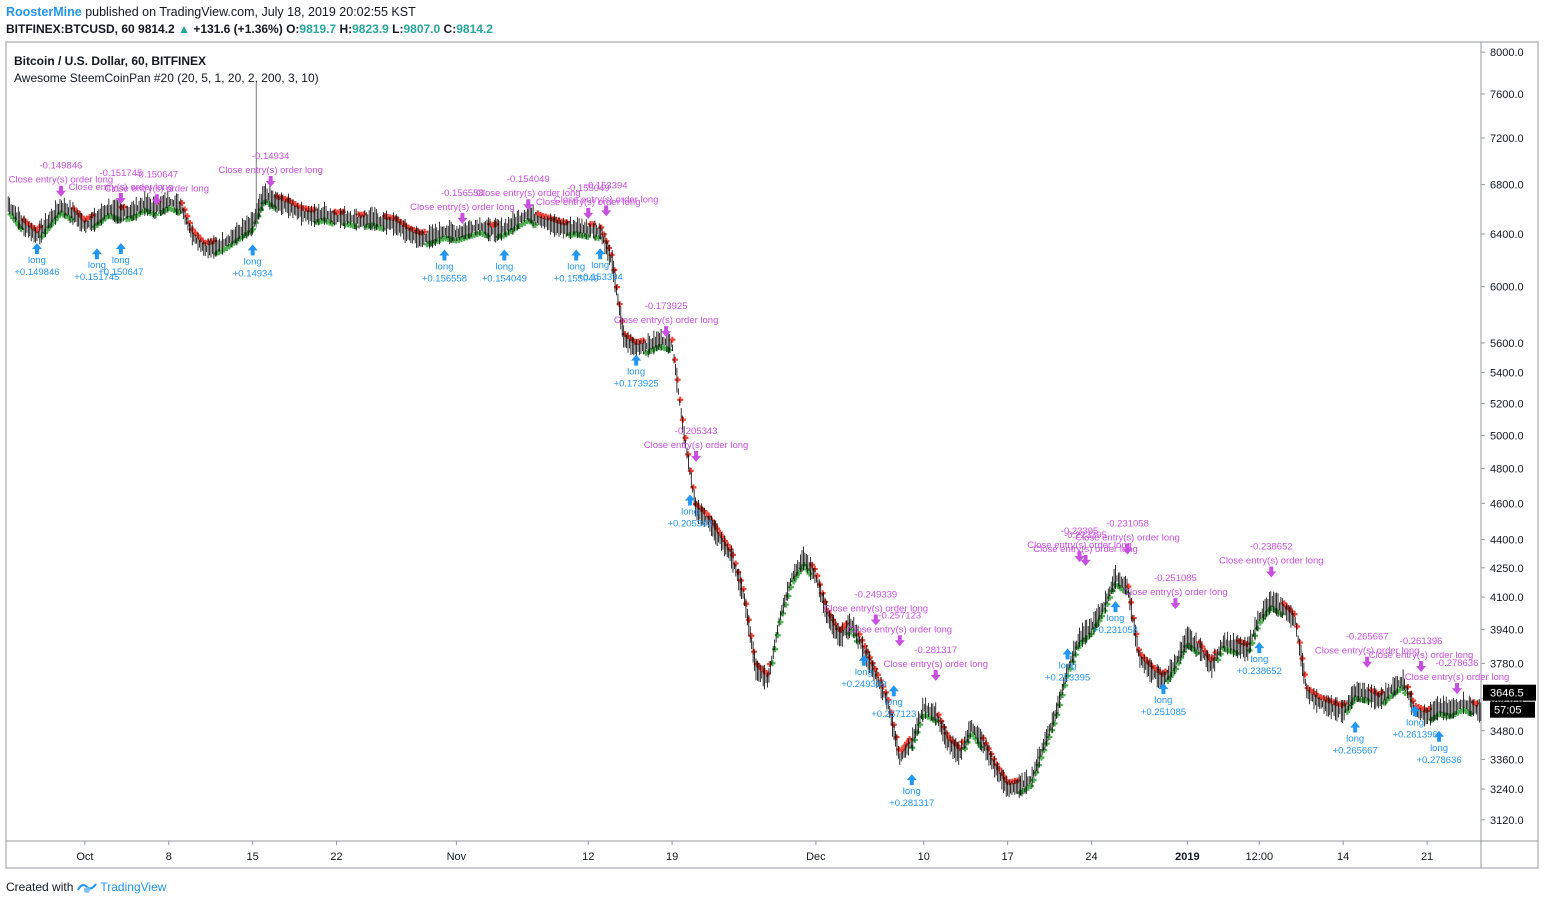  I want to click on x-tick-label: 21, so click(1427, 857).